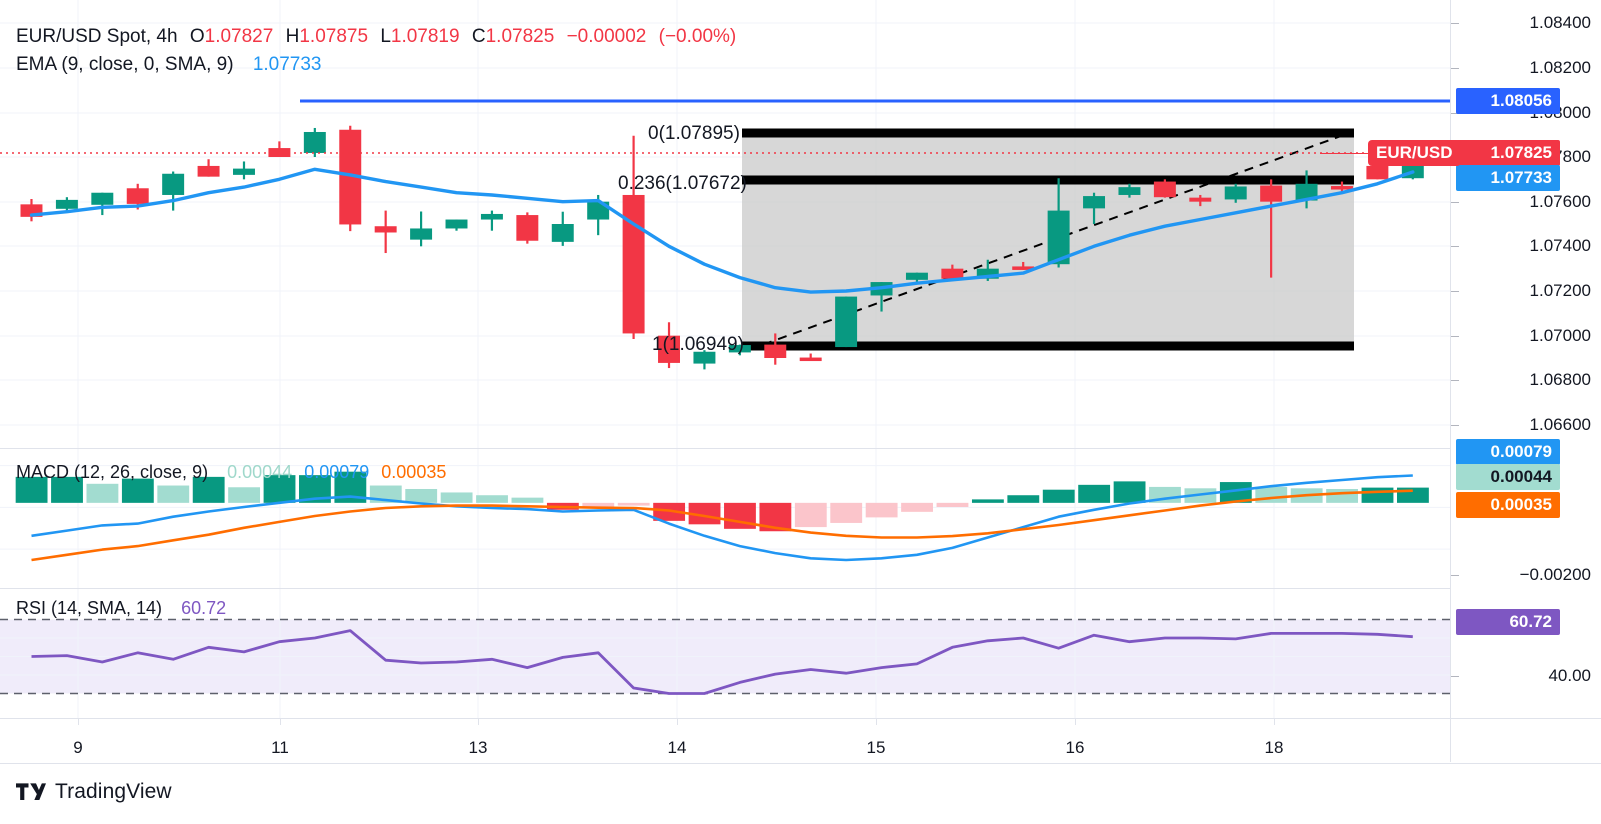  I want to click on fib-level-label: 0.236(1.07672), so click(682, 183).